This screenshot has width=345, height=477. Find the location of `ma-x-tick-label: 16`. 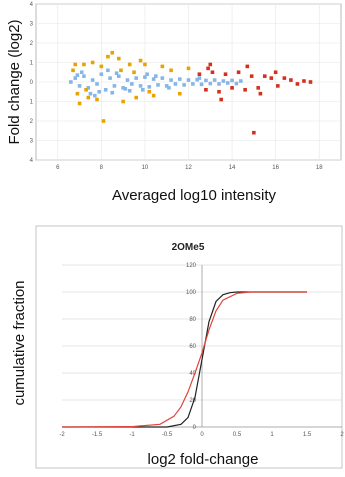

ma-x-tick-label: 16 is located at coordinates (275, 168).